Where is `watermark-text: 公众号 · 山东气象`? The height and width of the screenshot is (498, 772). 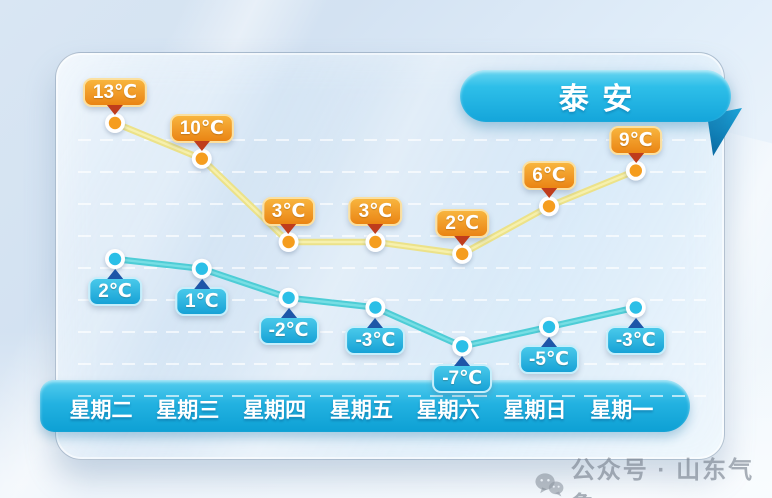
watermark-text: 公众号 · 山东气象 is located at coordinates (662, 477).